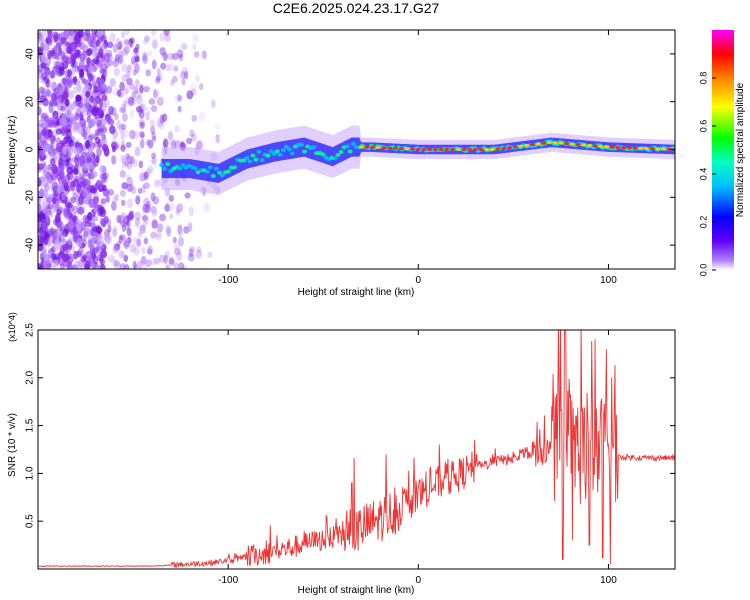  What do you see at coordinates (723, 150) in the screenshot?
I see `colorbar-gradient` at bounding box center [723, 150].